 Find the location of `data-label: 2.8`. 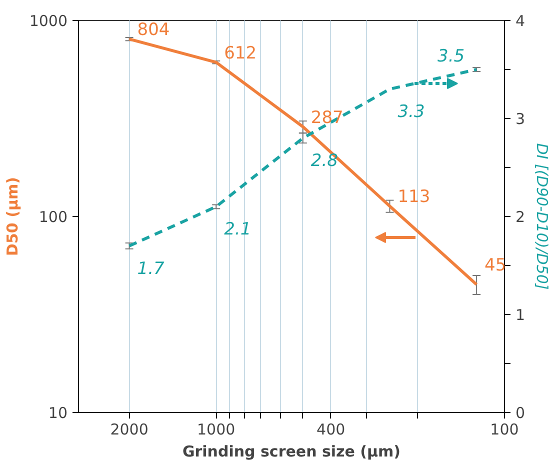

data-label: 2.8 is located at coordinates (324, 161).